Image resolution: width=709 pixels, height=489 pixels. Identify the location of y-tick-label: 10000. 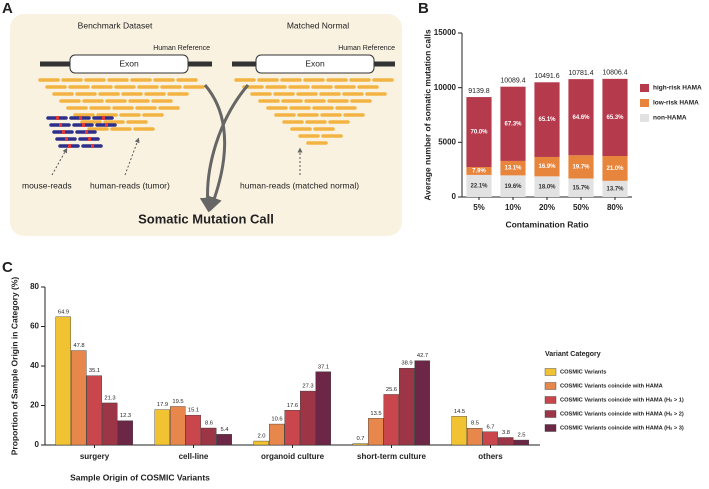
(445, 87).